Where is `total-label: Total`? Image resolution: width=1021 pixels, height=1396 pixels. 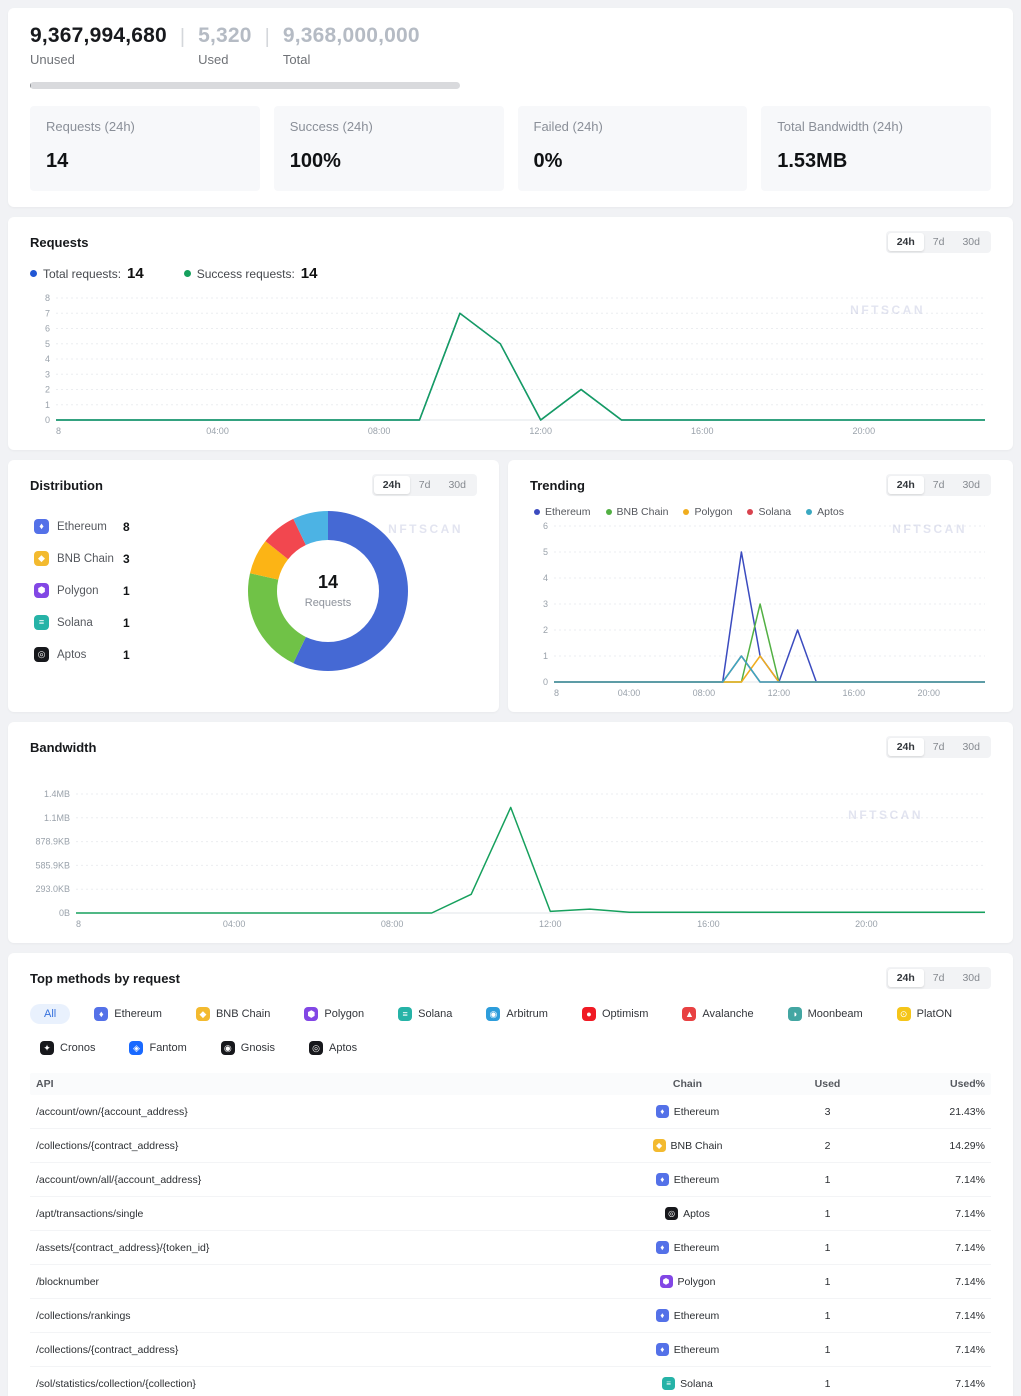
total-label: Total is located at coordinates (296, 59).